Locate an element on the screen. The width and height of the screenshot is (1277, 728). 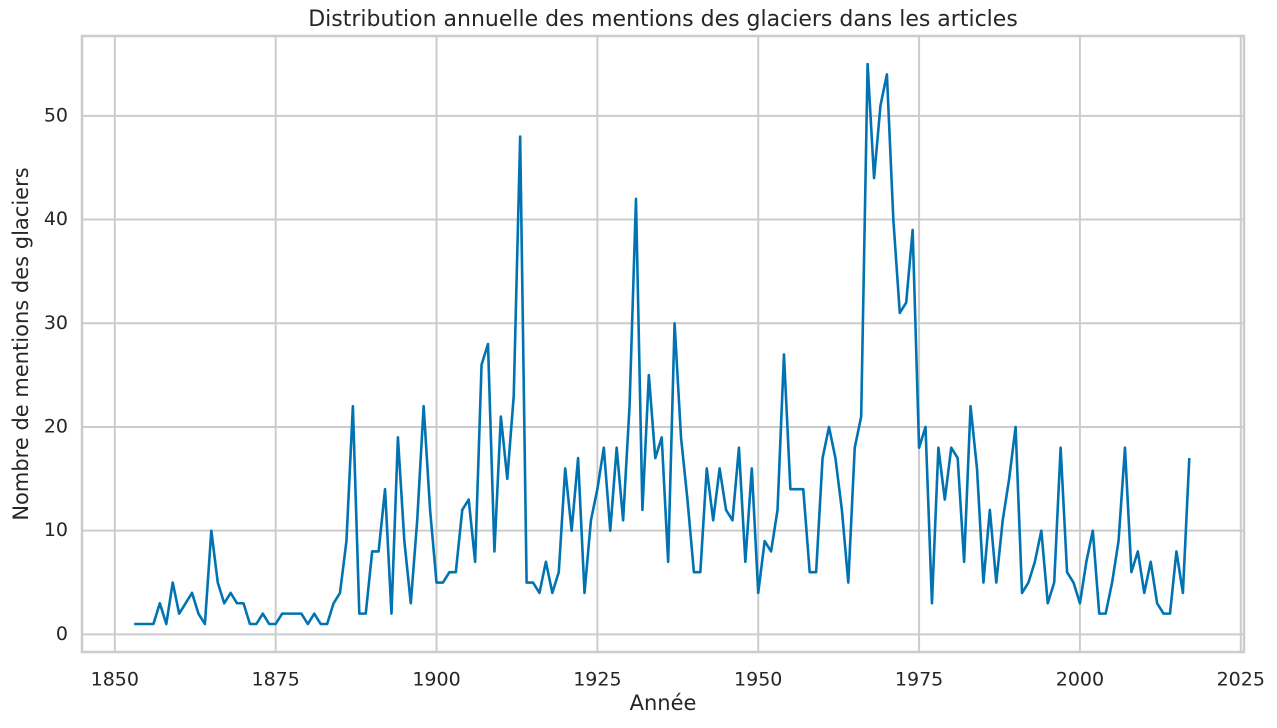
x-tick-label: 1875 is located at coordinates (275, 680).